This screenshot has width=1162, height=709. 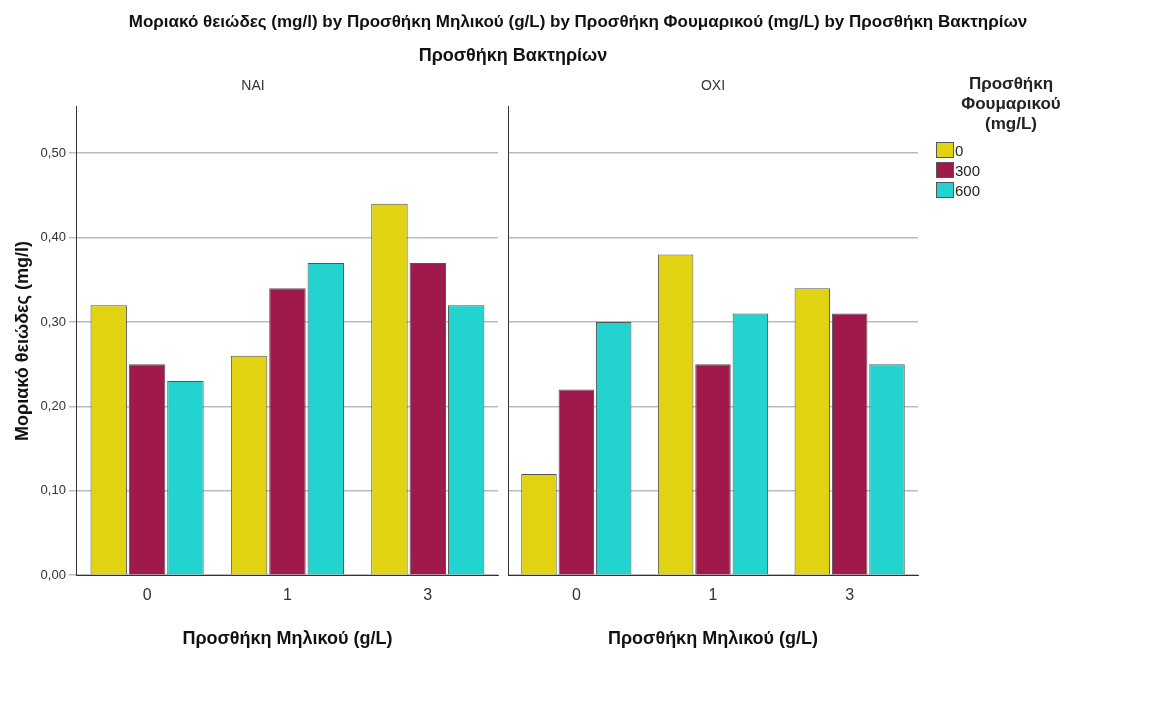 I want to click on y-tick-label: 0,40, so click(x=53, y=237).